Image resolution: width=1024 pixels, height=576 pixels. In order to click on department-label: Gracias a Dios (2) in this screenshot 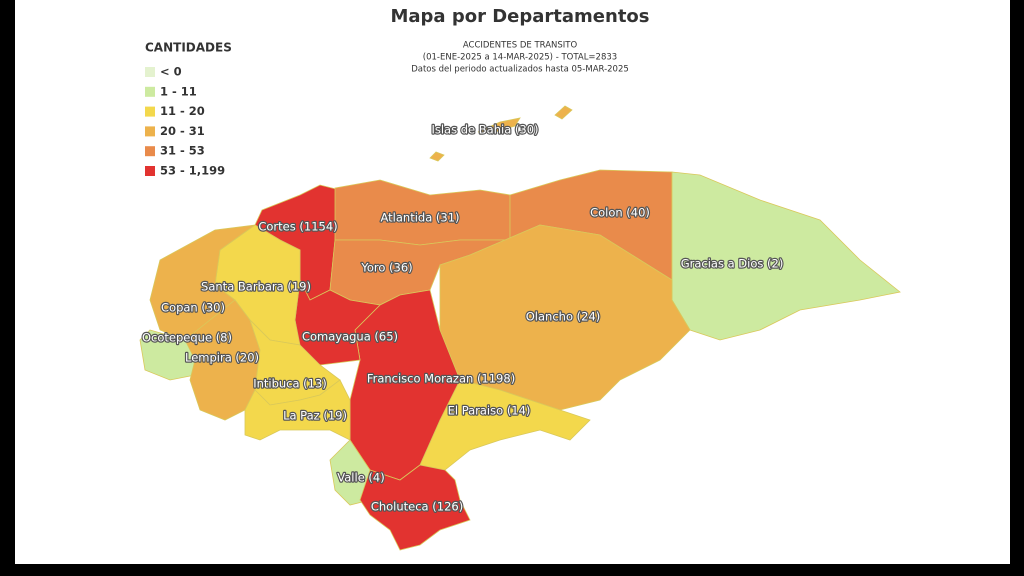, I will do `click(732, 264)`.